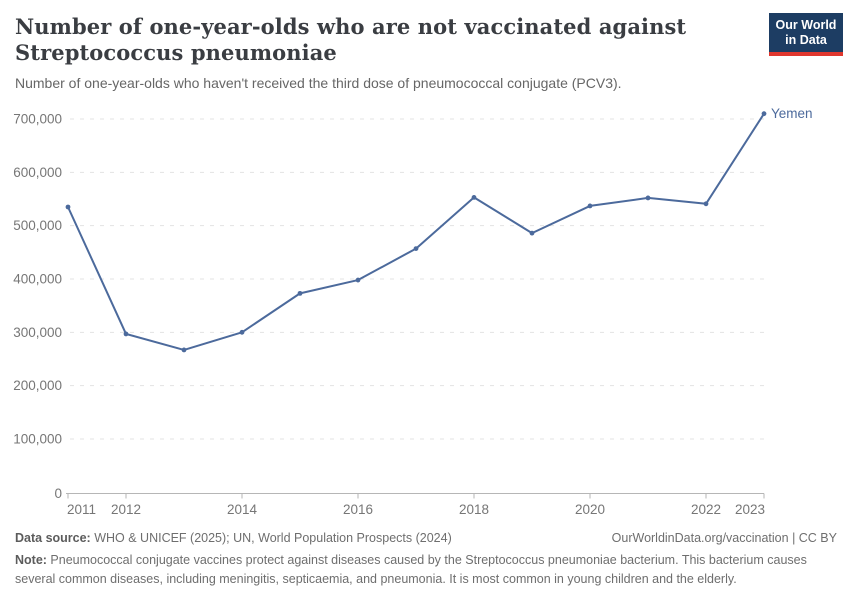 This screenshot has width=850, height=600. I want to click on owid-logo: Our World in Data, so click(806, 34).